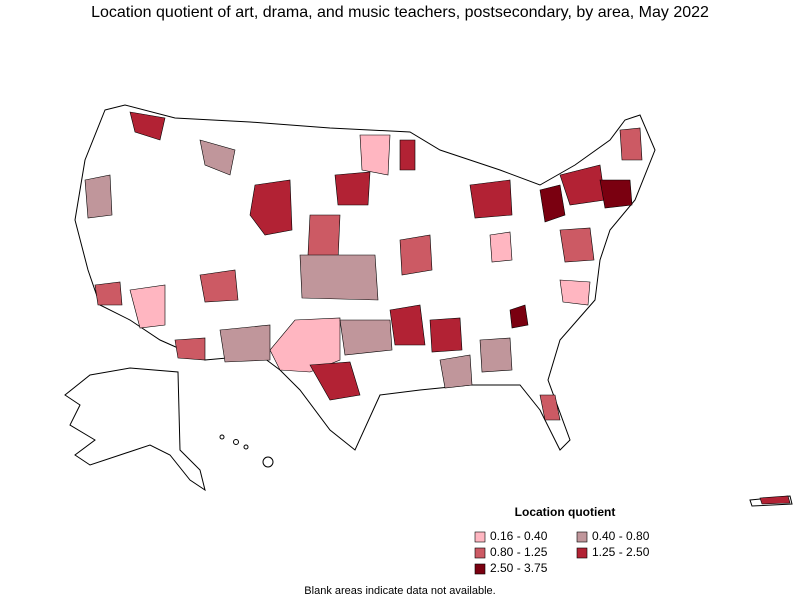 This screenshot has width=800, height=600. Describe the element at coordinates (135, 429) in the screenshot. I see `alaska` at that location.